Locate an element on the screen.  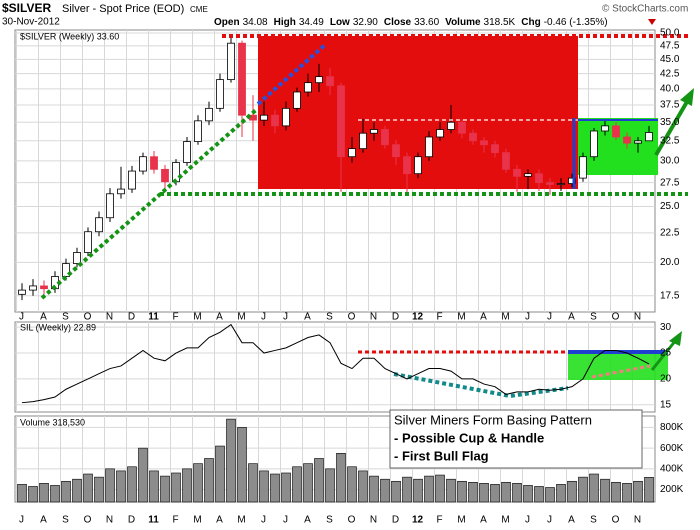
y-tick-label: 800K is located at coordinates (672, 427).